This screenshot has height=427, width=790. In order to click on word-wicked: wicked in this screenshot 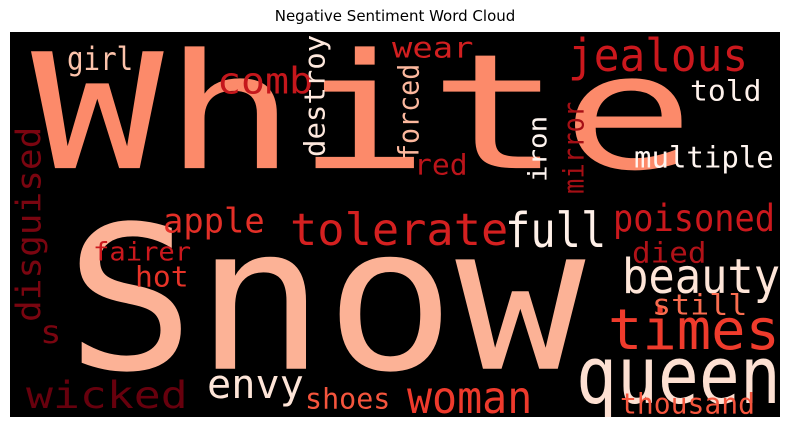, I will do `click(107, 395)`.